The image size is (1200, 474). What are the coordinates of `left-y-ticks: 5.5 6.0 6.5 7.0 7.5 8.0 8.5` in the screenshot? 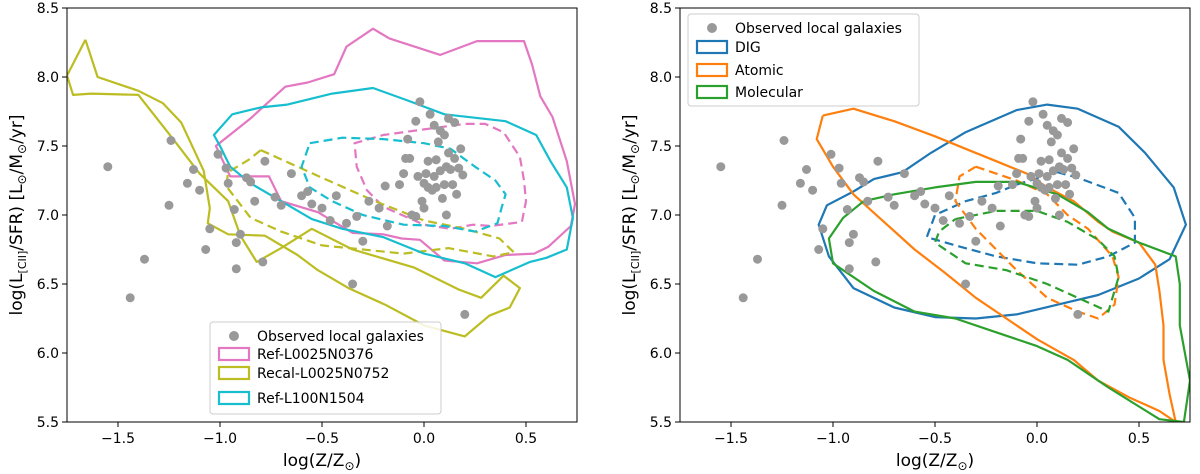 It's located at (52, 216).